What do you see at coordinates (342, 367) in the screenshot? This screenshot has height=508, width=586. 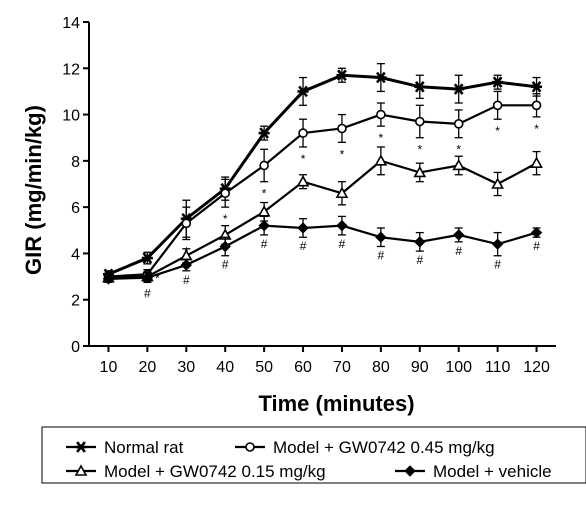 I see `x-tick-label: 70` at bounding box center [342, 367].